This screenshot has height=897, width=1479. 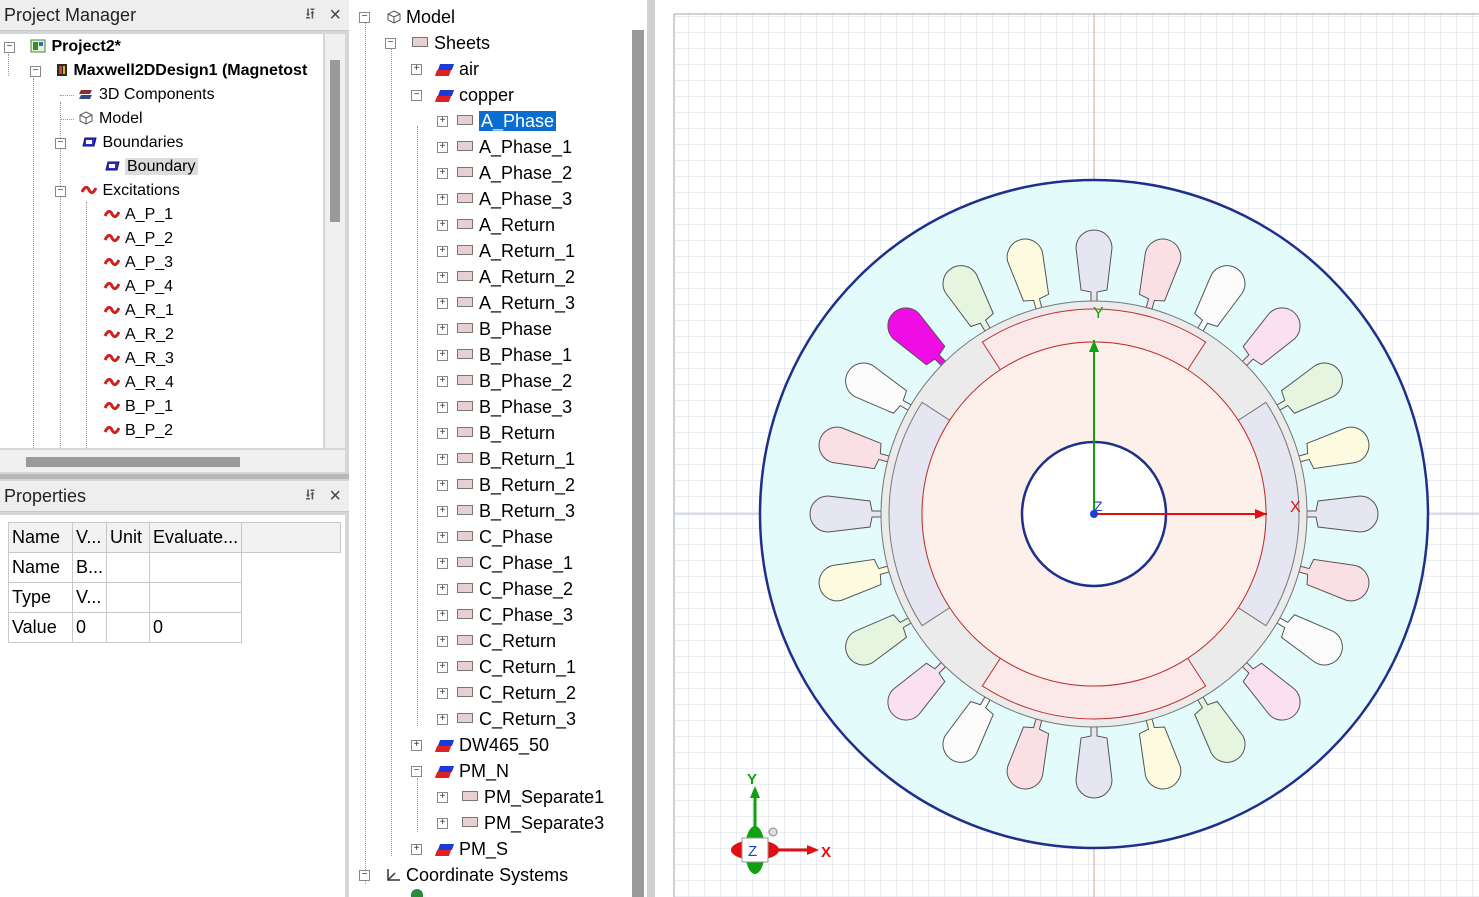 I want to click on tree-copper: − copper, so click(x=462, y=95).